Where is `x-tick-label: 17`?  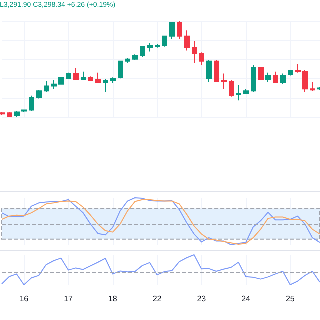 x-tick-label: 17 is located at coordinates (69, 299).